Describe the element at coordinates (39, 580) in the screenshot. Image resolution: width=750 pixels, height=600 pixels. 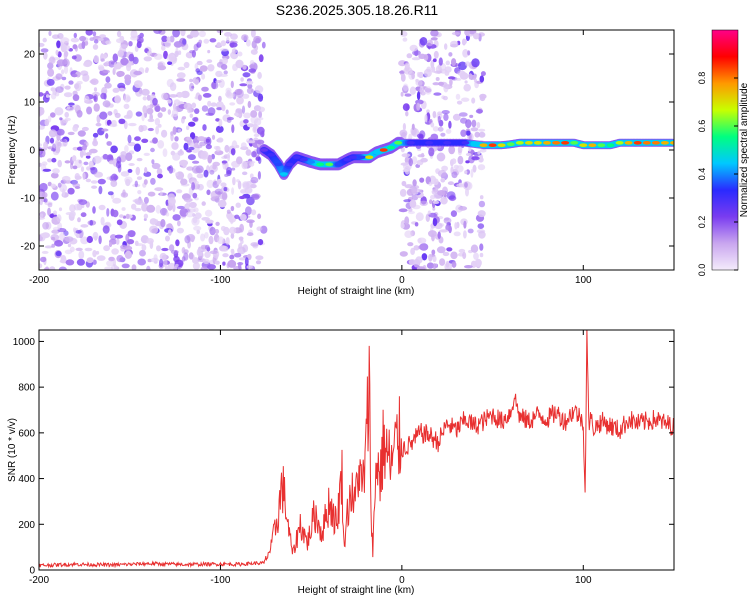
I see `x-tick-label: -200` at that location.